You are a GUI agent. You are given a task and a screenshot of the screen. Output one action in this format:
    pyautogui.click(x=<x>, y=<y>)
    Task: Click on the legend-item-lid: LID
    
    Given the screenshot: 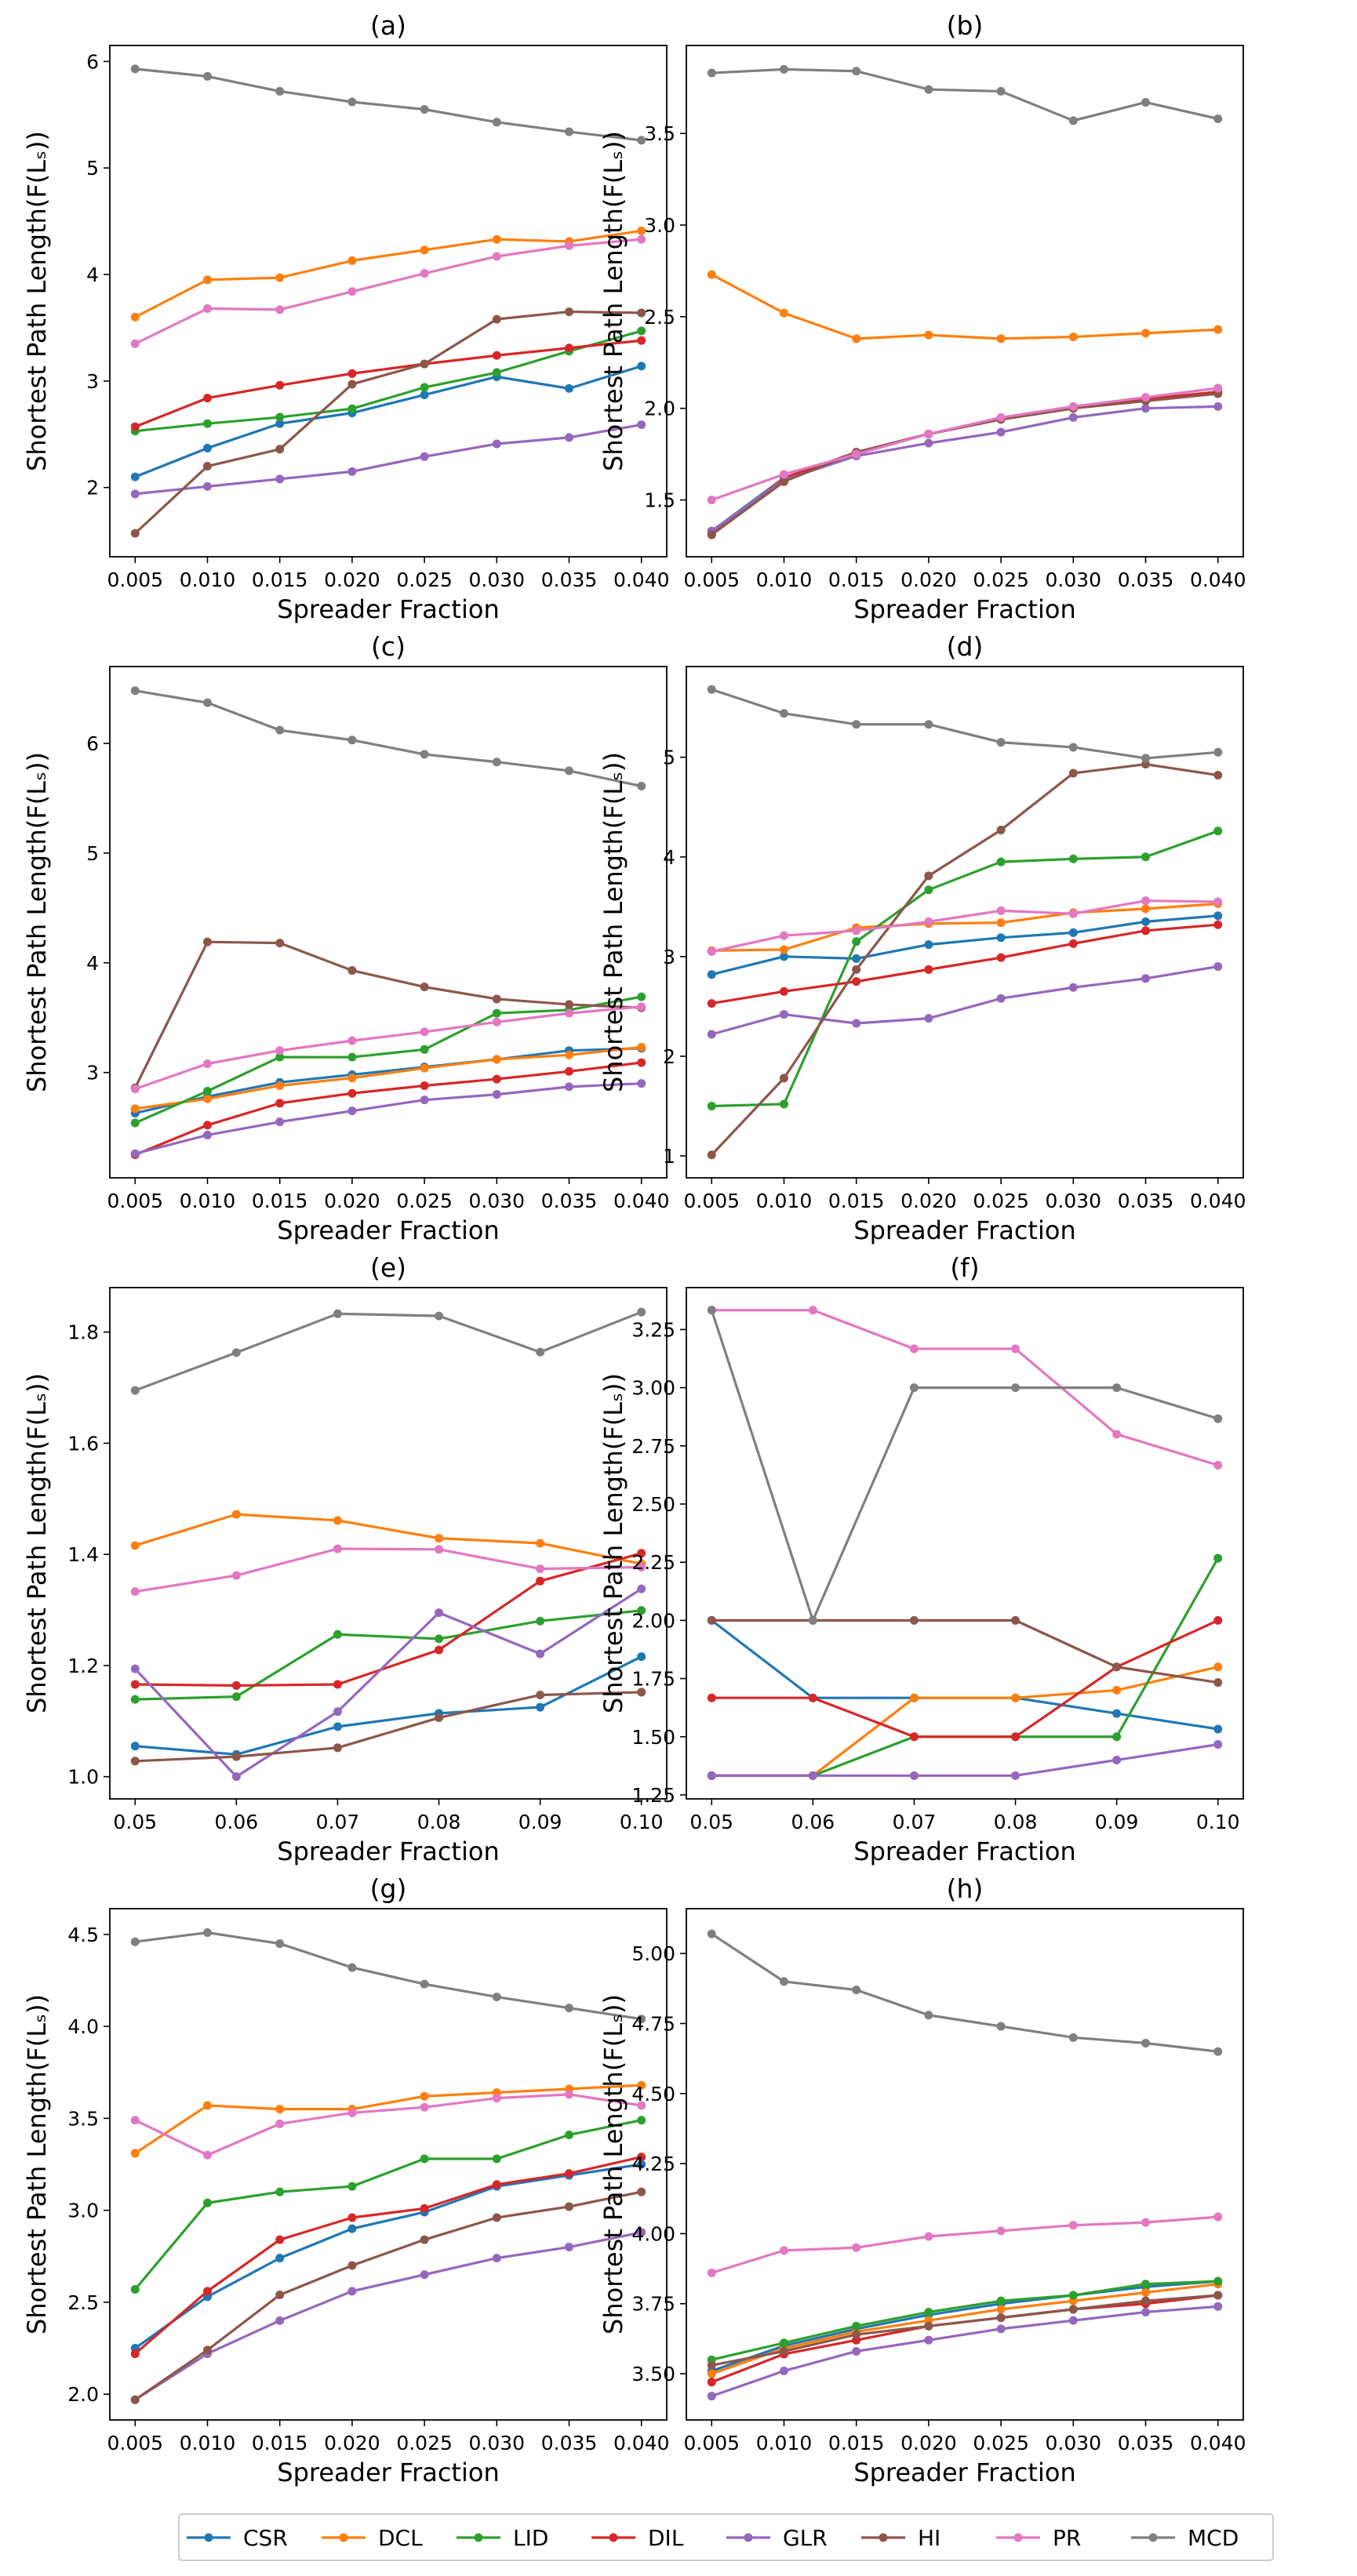 What is the action you would take?
    pyautogui.click(x=502, y=2538)
    